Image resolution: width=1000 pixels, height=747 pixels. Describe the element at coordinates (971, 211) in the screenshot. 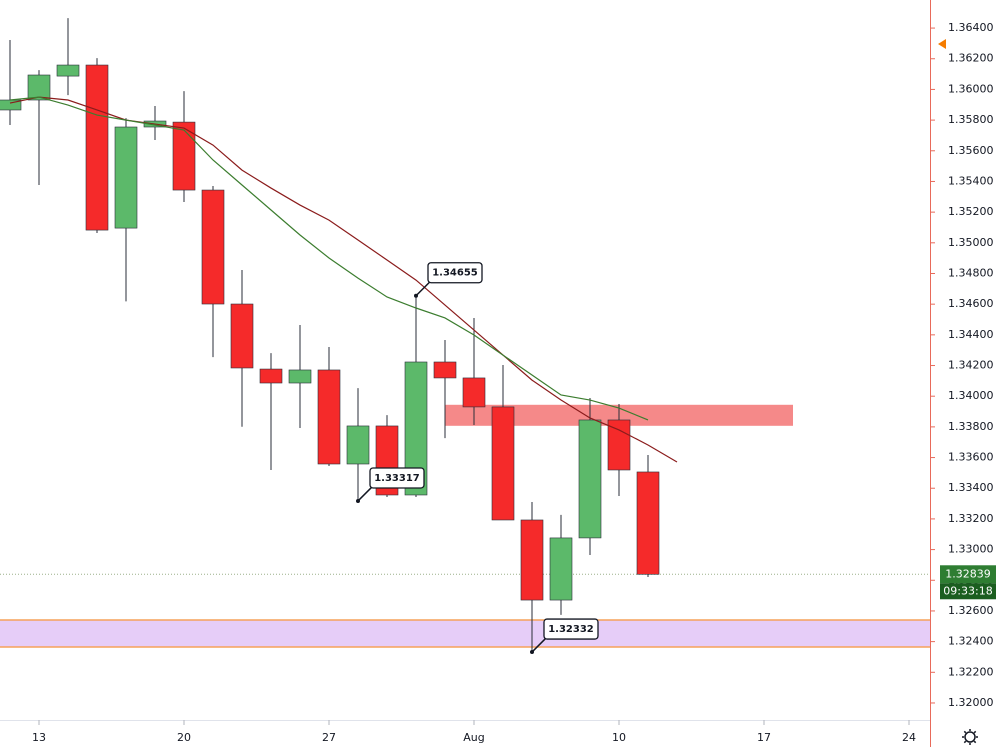

I see `y-tick-label: 1.35200` at that location.